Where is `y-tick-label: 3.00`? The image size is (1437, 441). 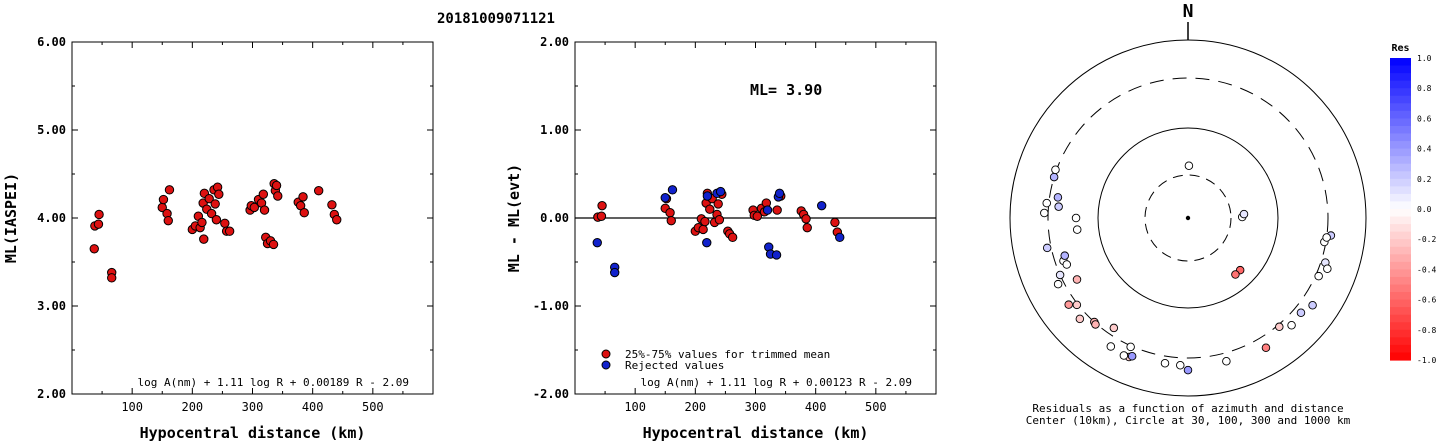 y-tick-label: 3.00 is located at coordinates (51, 306).